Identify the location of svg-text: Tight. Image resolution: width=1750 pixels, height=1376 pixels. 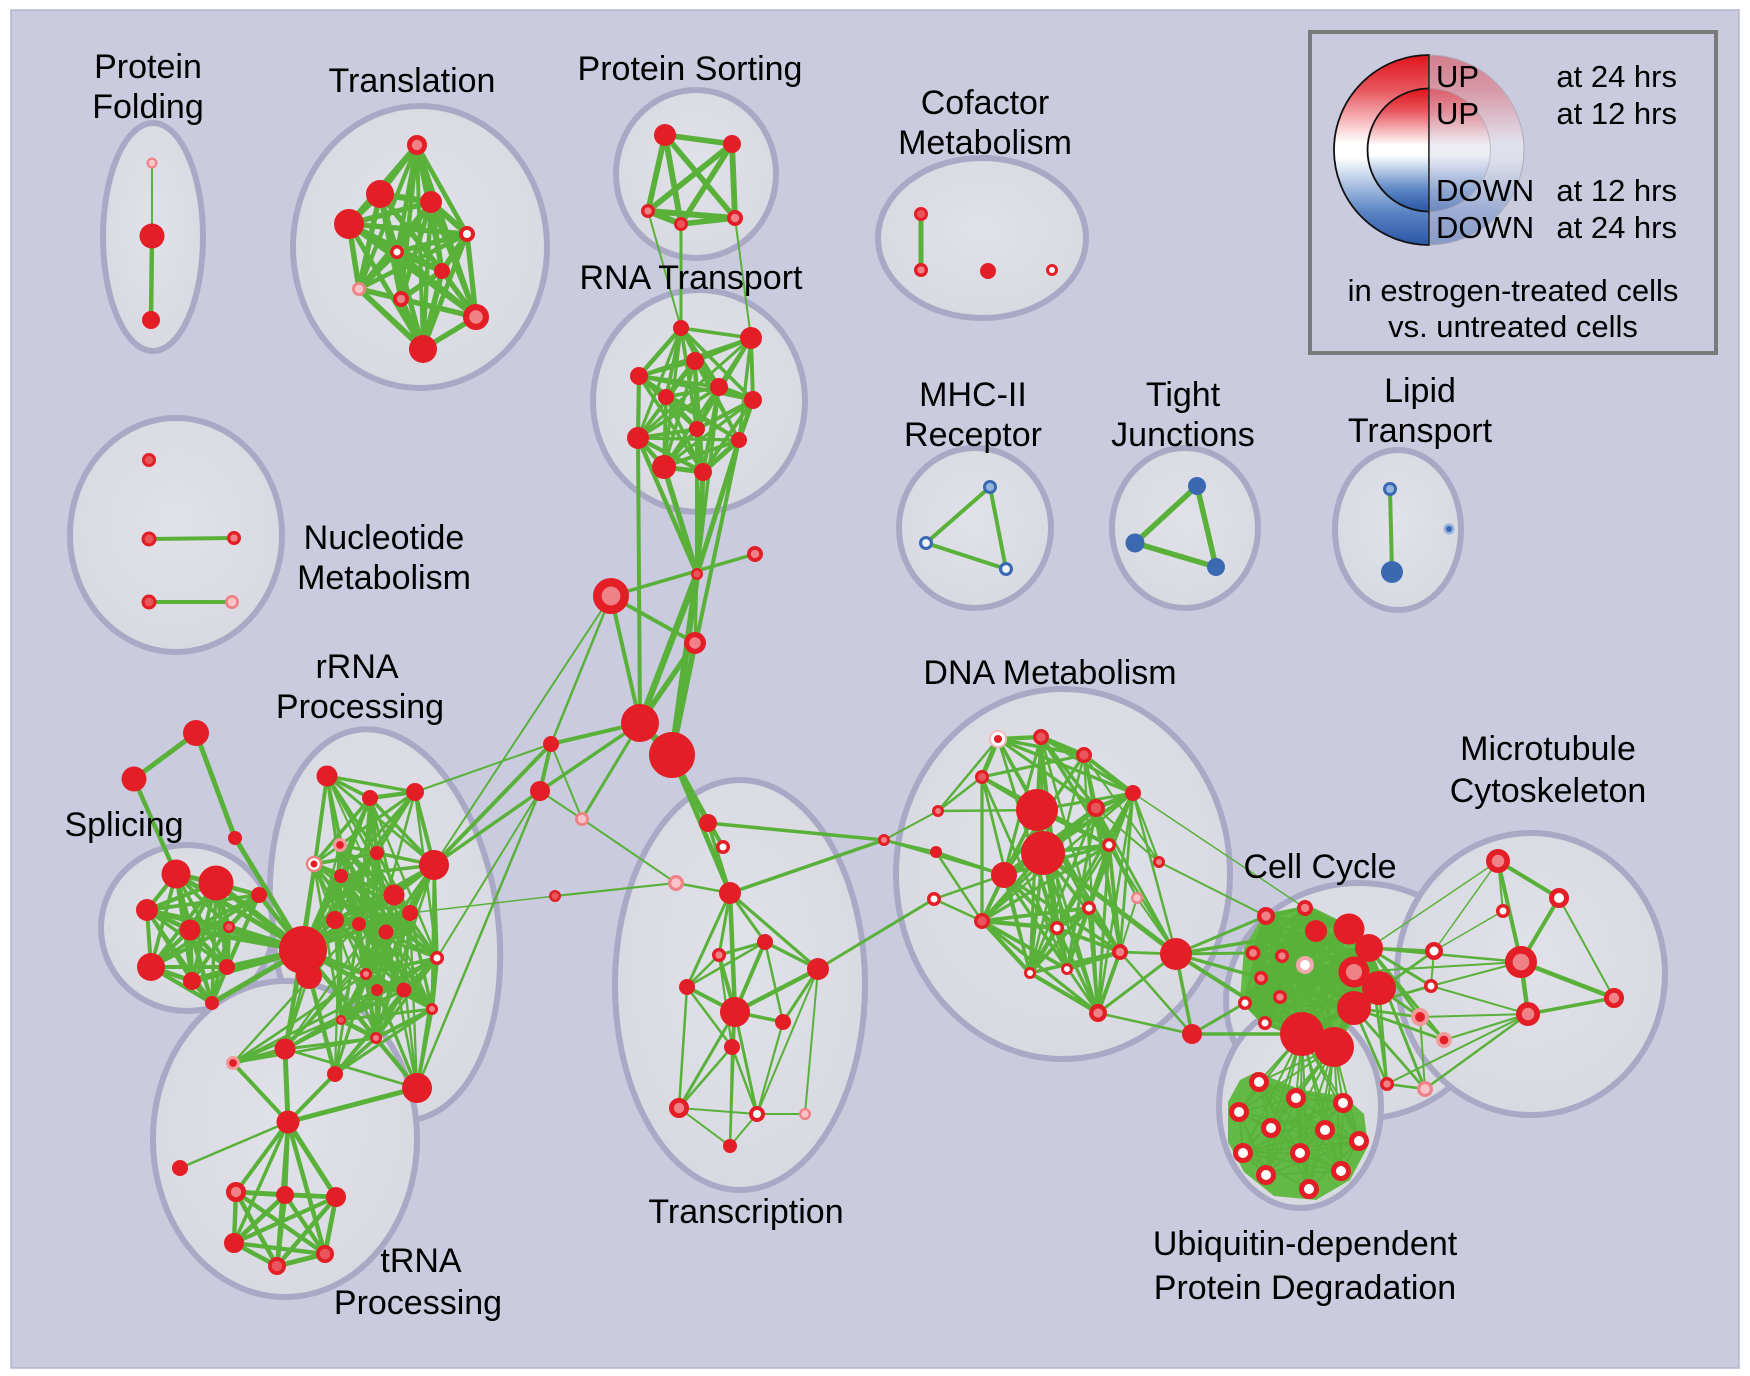
(1183, 395).